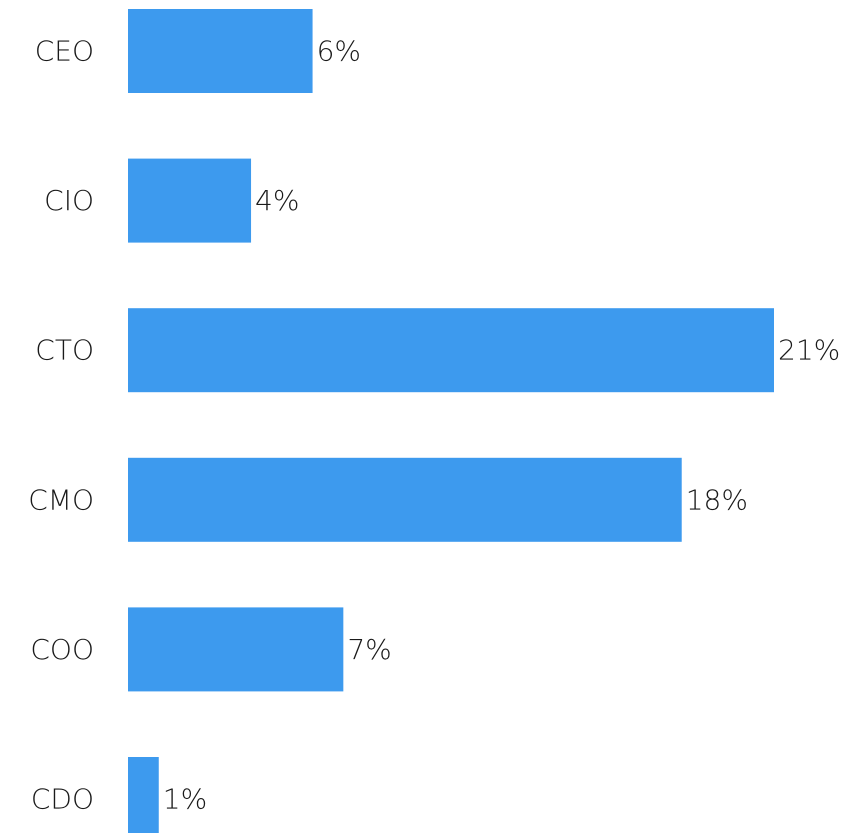 This screenshot has width=854, height=833. What do you see at coordinates (220, 51) in the screenshot?
I see `bar-ceo` at bounding box center [220, 51].